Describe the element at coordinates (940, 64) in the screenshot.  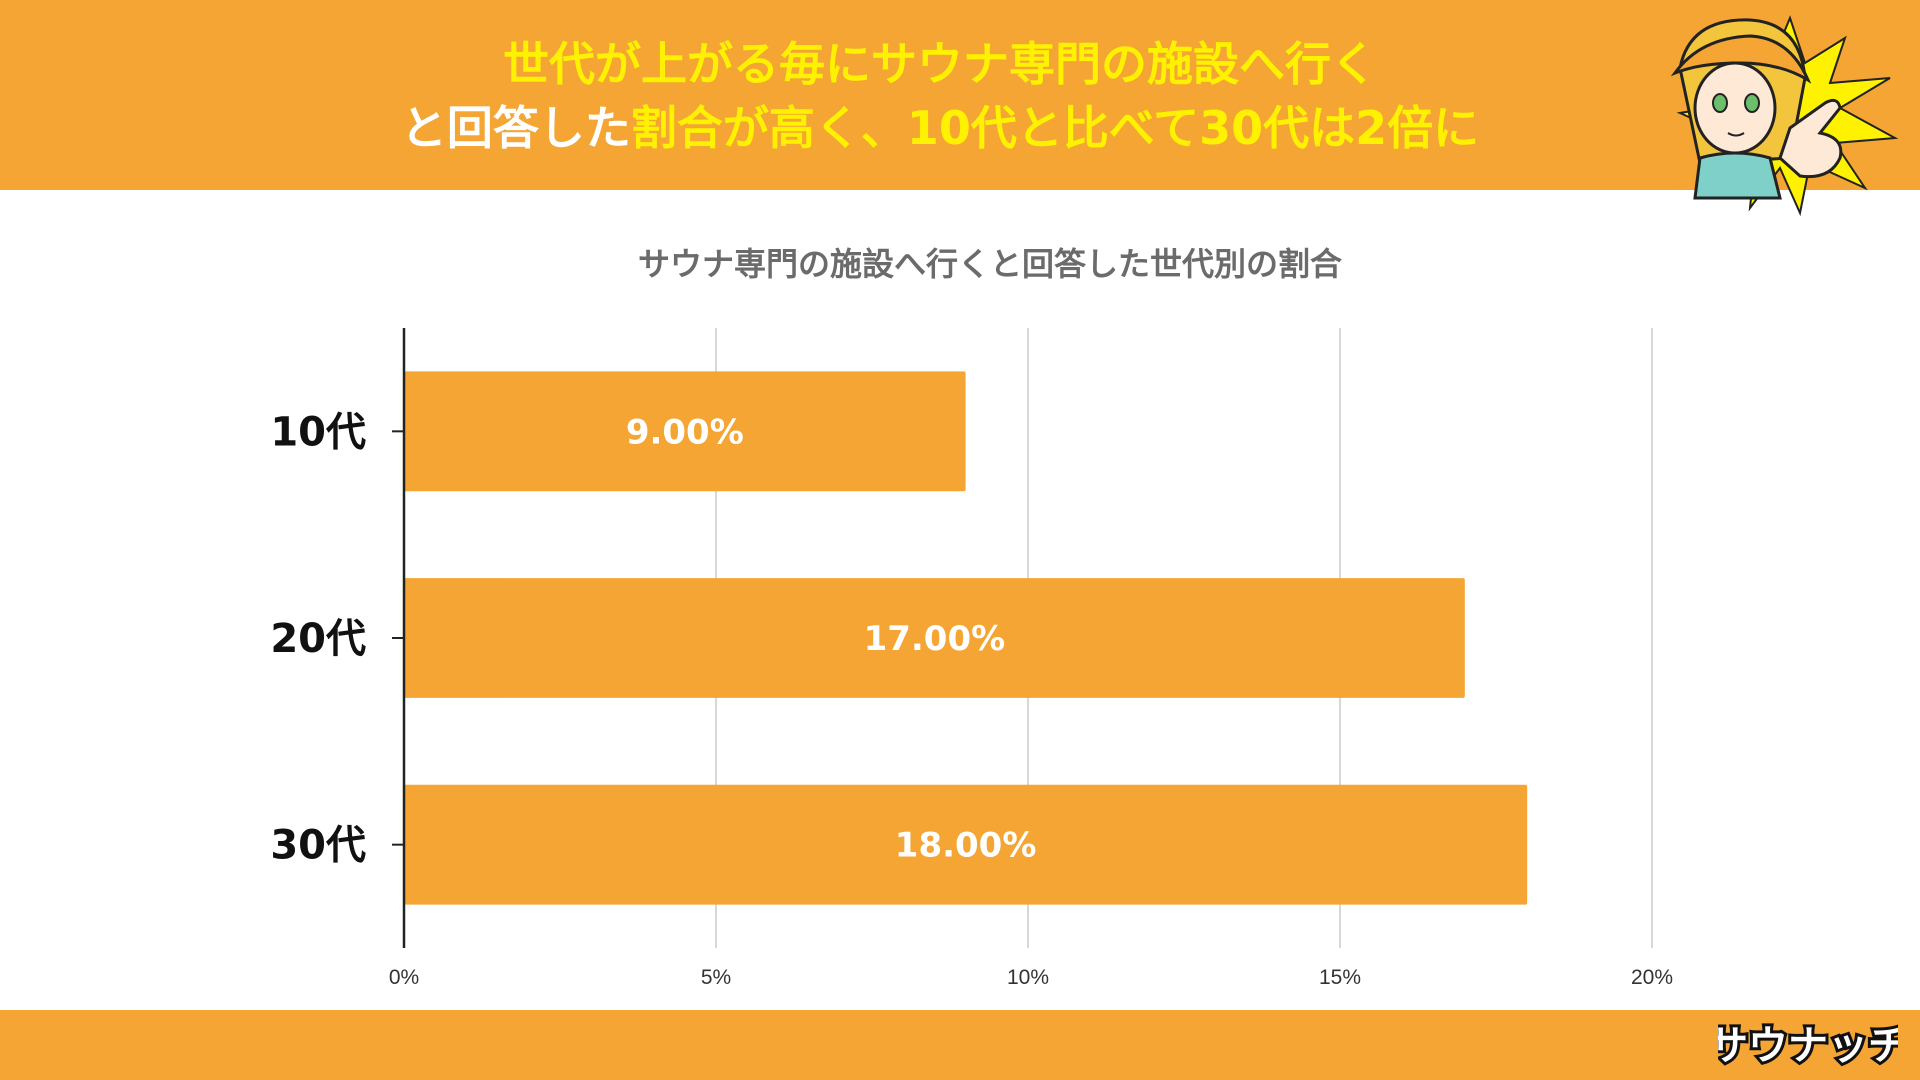
I see `headline-line1: 世代が上がる毎にサウナ専門の施設へ行く` at that location.